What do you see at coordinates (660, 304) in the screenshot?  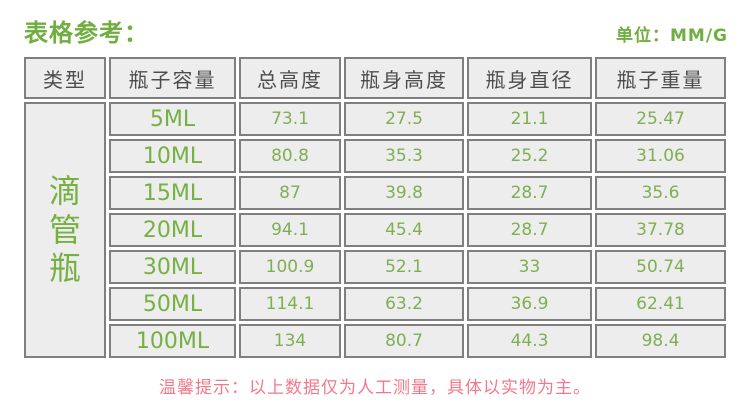 I see `weight-cell: 62.41` at bounding box center [660, 304].